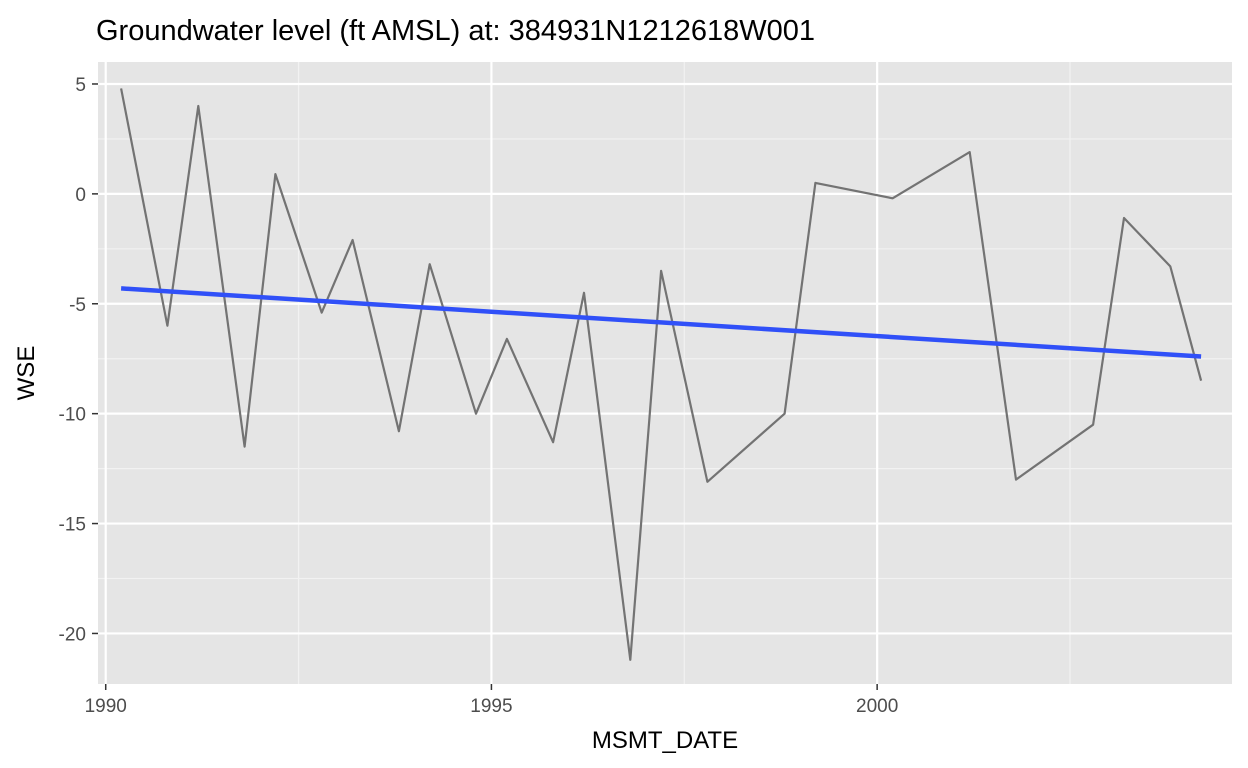 The image size is (1248, 768). Describe the element at coordinates (77, 305) in the screenshot. I see `y-tick-label: -5` at that location.